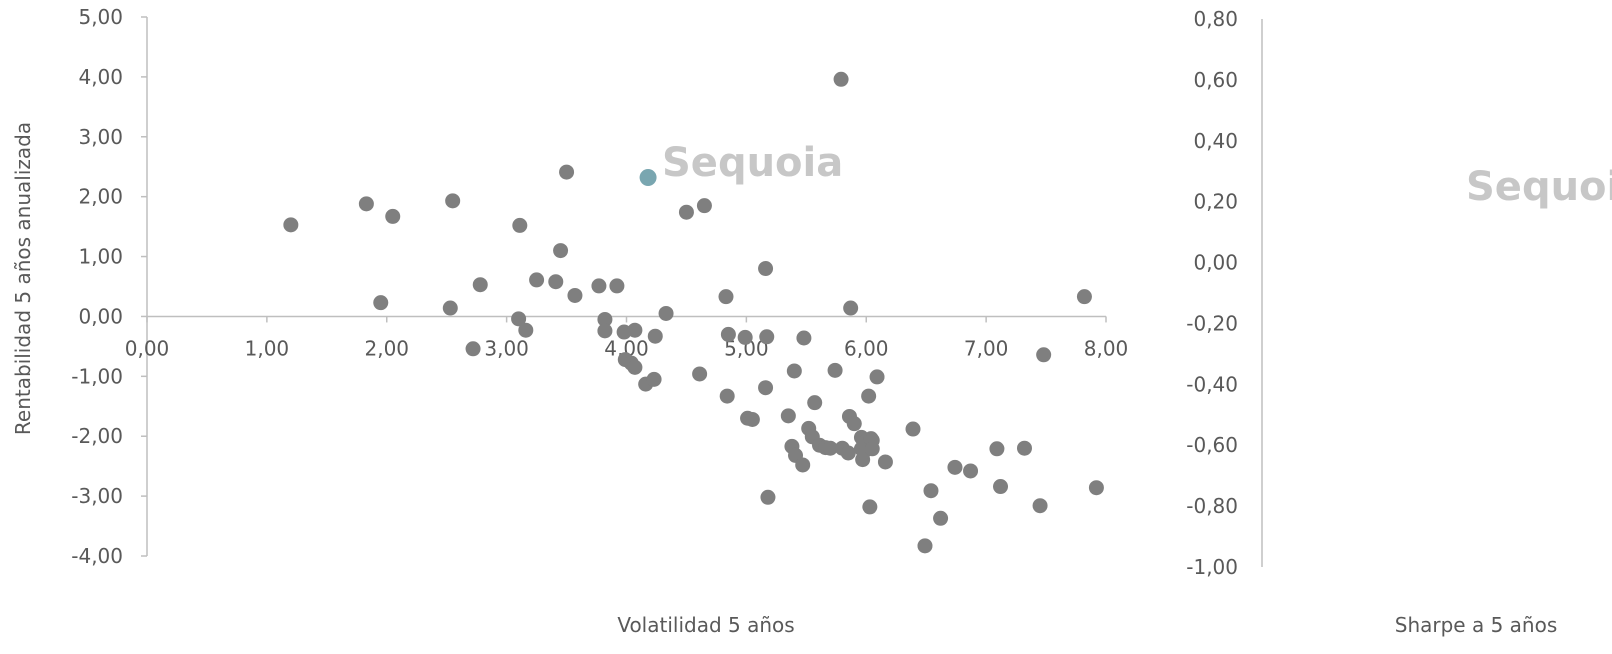 Image resolution: width=1612 pixels, height=654 pixels. What do you see at coordinates (1215, 80) in the screenshot?
I see `y-tick-label-right: 0,60` at bounding box center [1215, 80].